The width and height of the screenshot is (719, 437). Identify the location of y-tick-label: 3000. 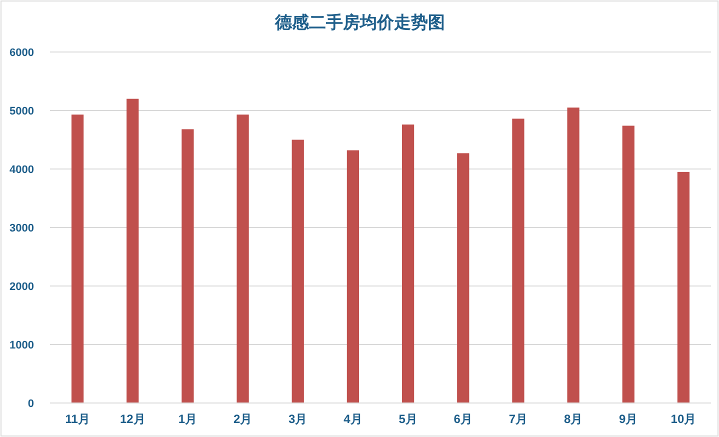
(22, 228).